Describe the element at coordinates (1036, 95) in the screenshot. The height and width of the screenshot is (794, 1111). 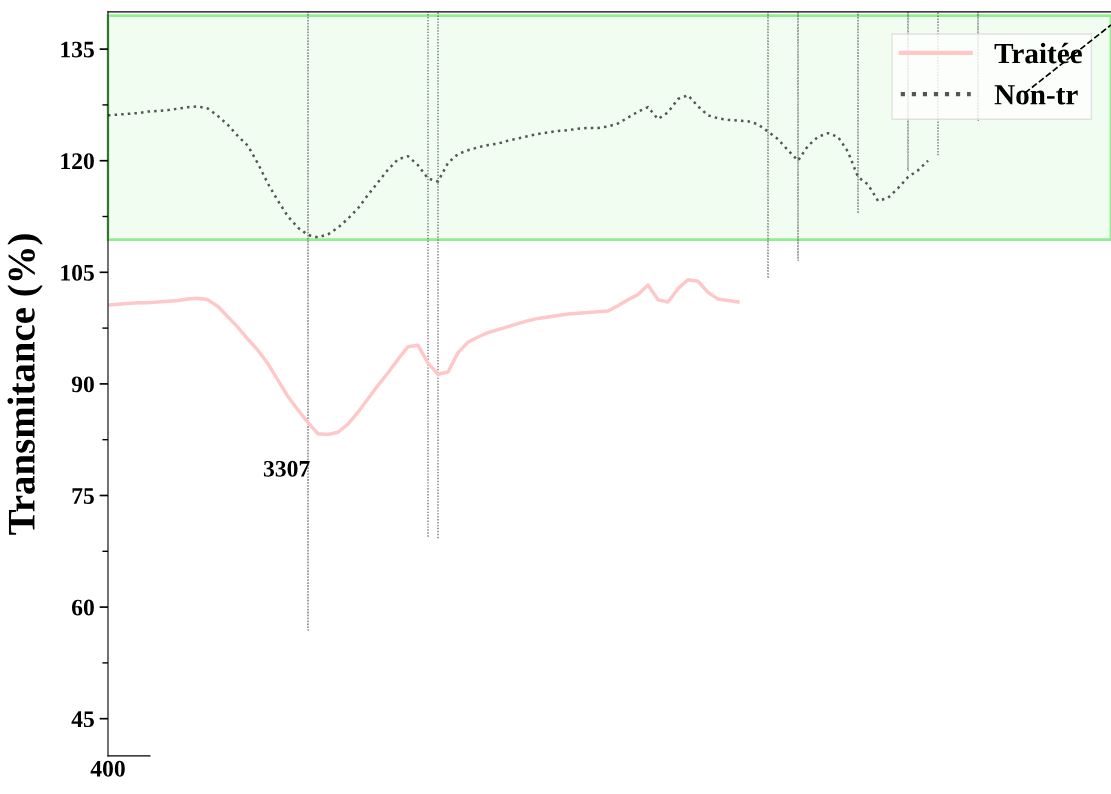
I see `legend-label: Non-tr` at that location.